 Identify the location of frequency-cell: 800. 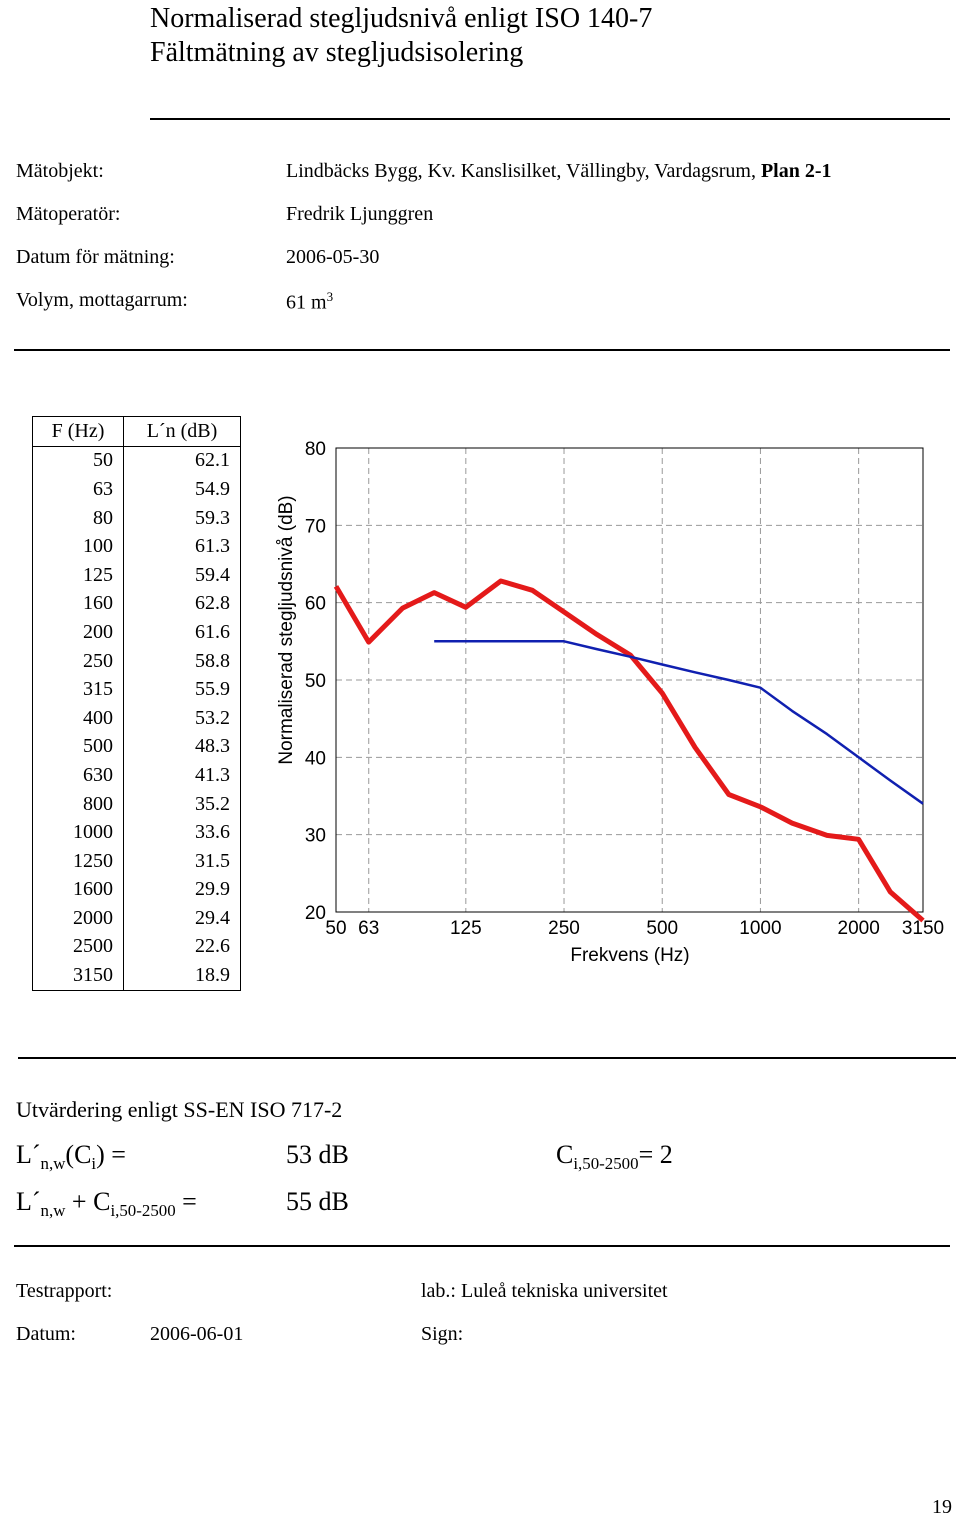
(78, 804).